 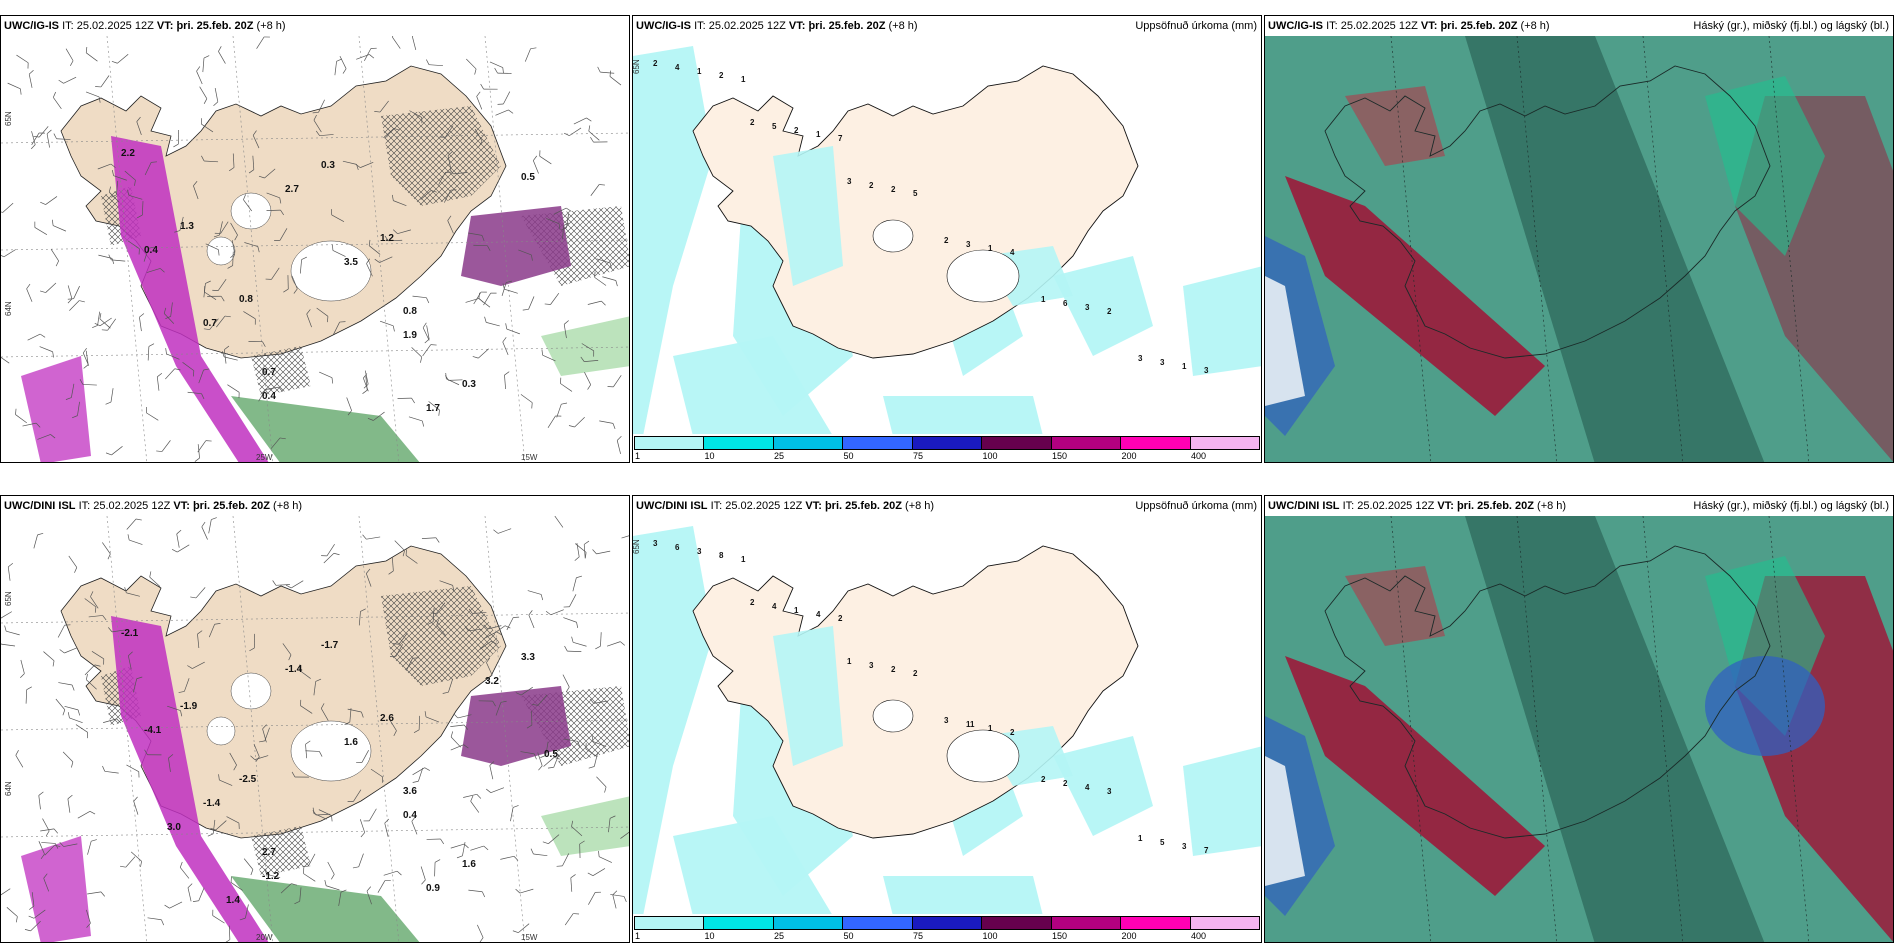 I want to click on field-value-label: -1.7, so click(x=330, y=645).